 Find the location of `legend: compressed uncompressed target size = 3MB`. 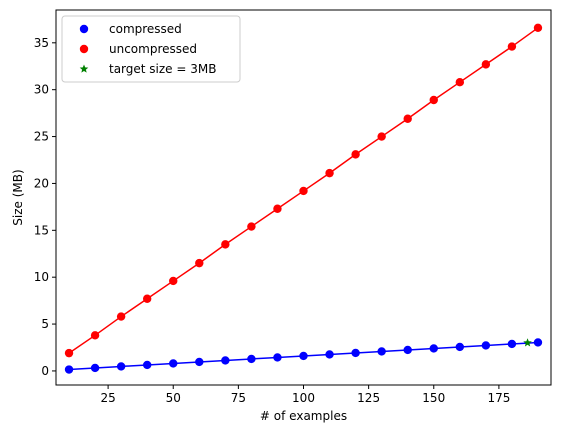

legend: compressed uncompressed target size = 3MB is located at coordinates (151, 49).